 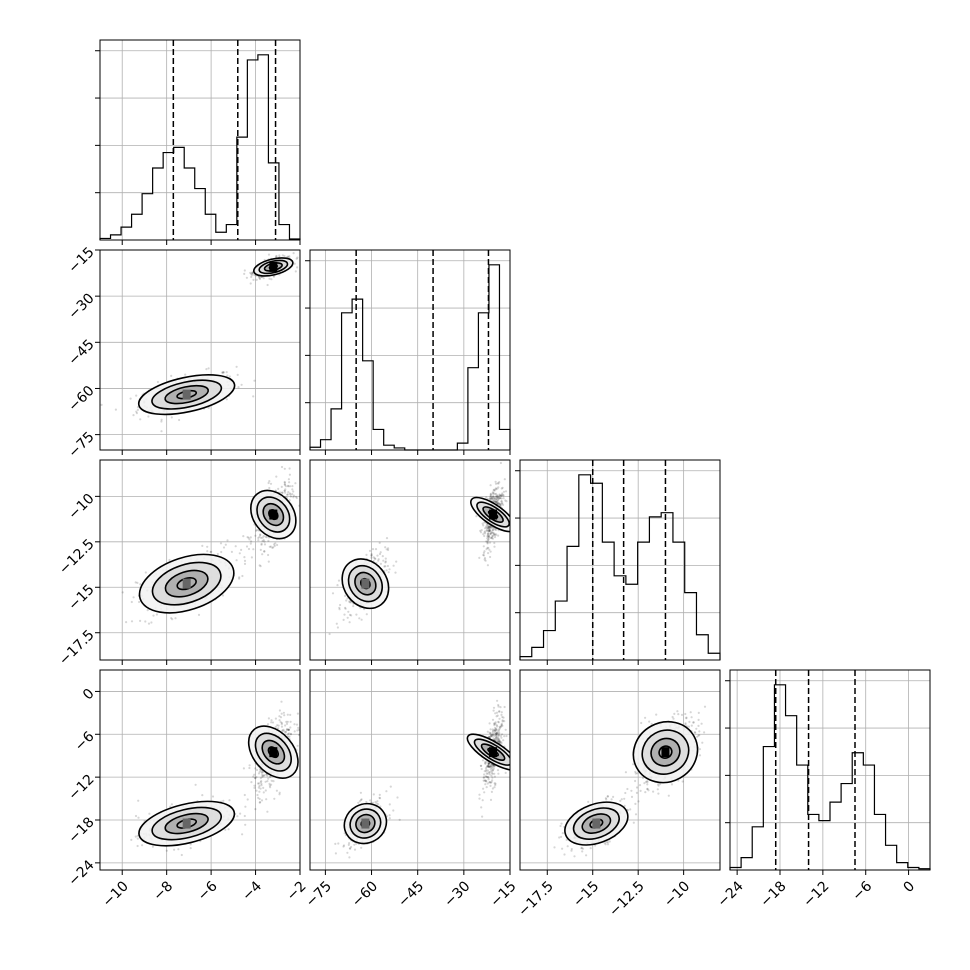 What do you see at coordinates (77, 648) in the screenshot?
I see `y-tick-label-2-0: −17.5` at bounding box center [77, 648].